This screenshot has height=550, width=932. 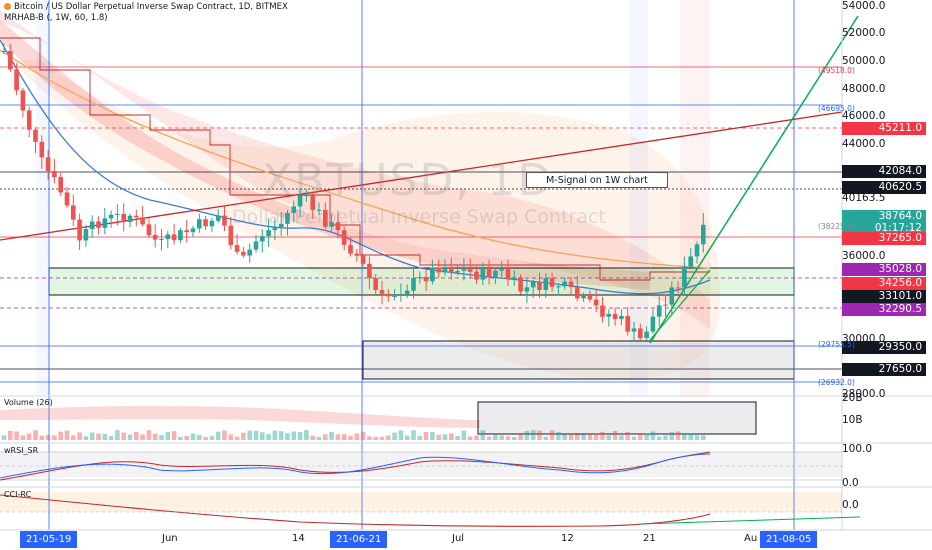 What do you see at coordinates (884, 216) in the screenshot?
I see `last-price-tag: 38764.0` at bounding box center [884, 216].